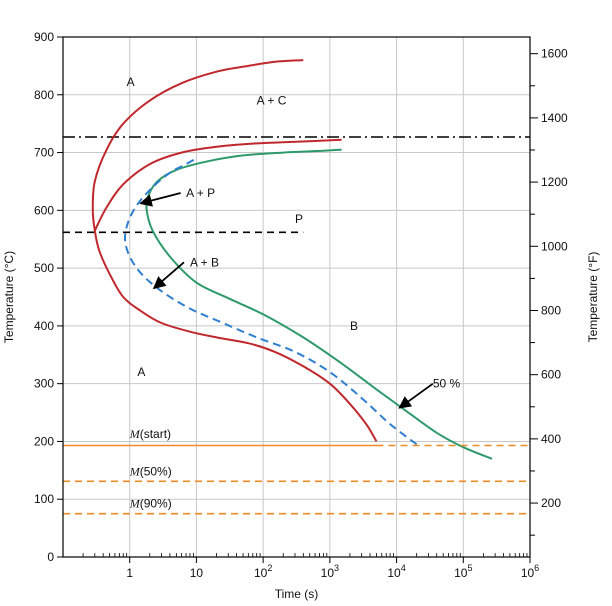 This screenshot has width=612, height=606. What do you see at coordinates (204, 262) in the screenshot?
I see `region-label: A + B` at bounding box center [204, 262].